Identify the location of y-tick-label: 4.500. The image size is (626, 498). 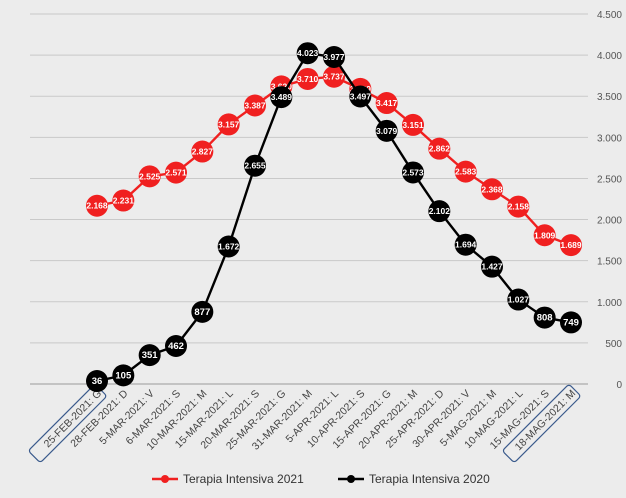
(609, 15).